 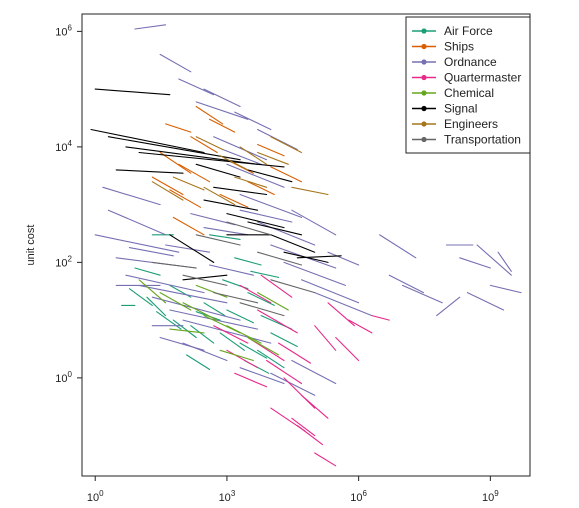 I want to click on x-tick-label: 10³, so click(x=227, y=496).